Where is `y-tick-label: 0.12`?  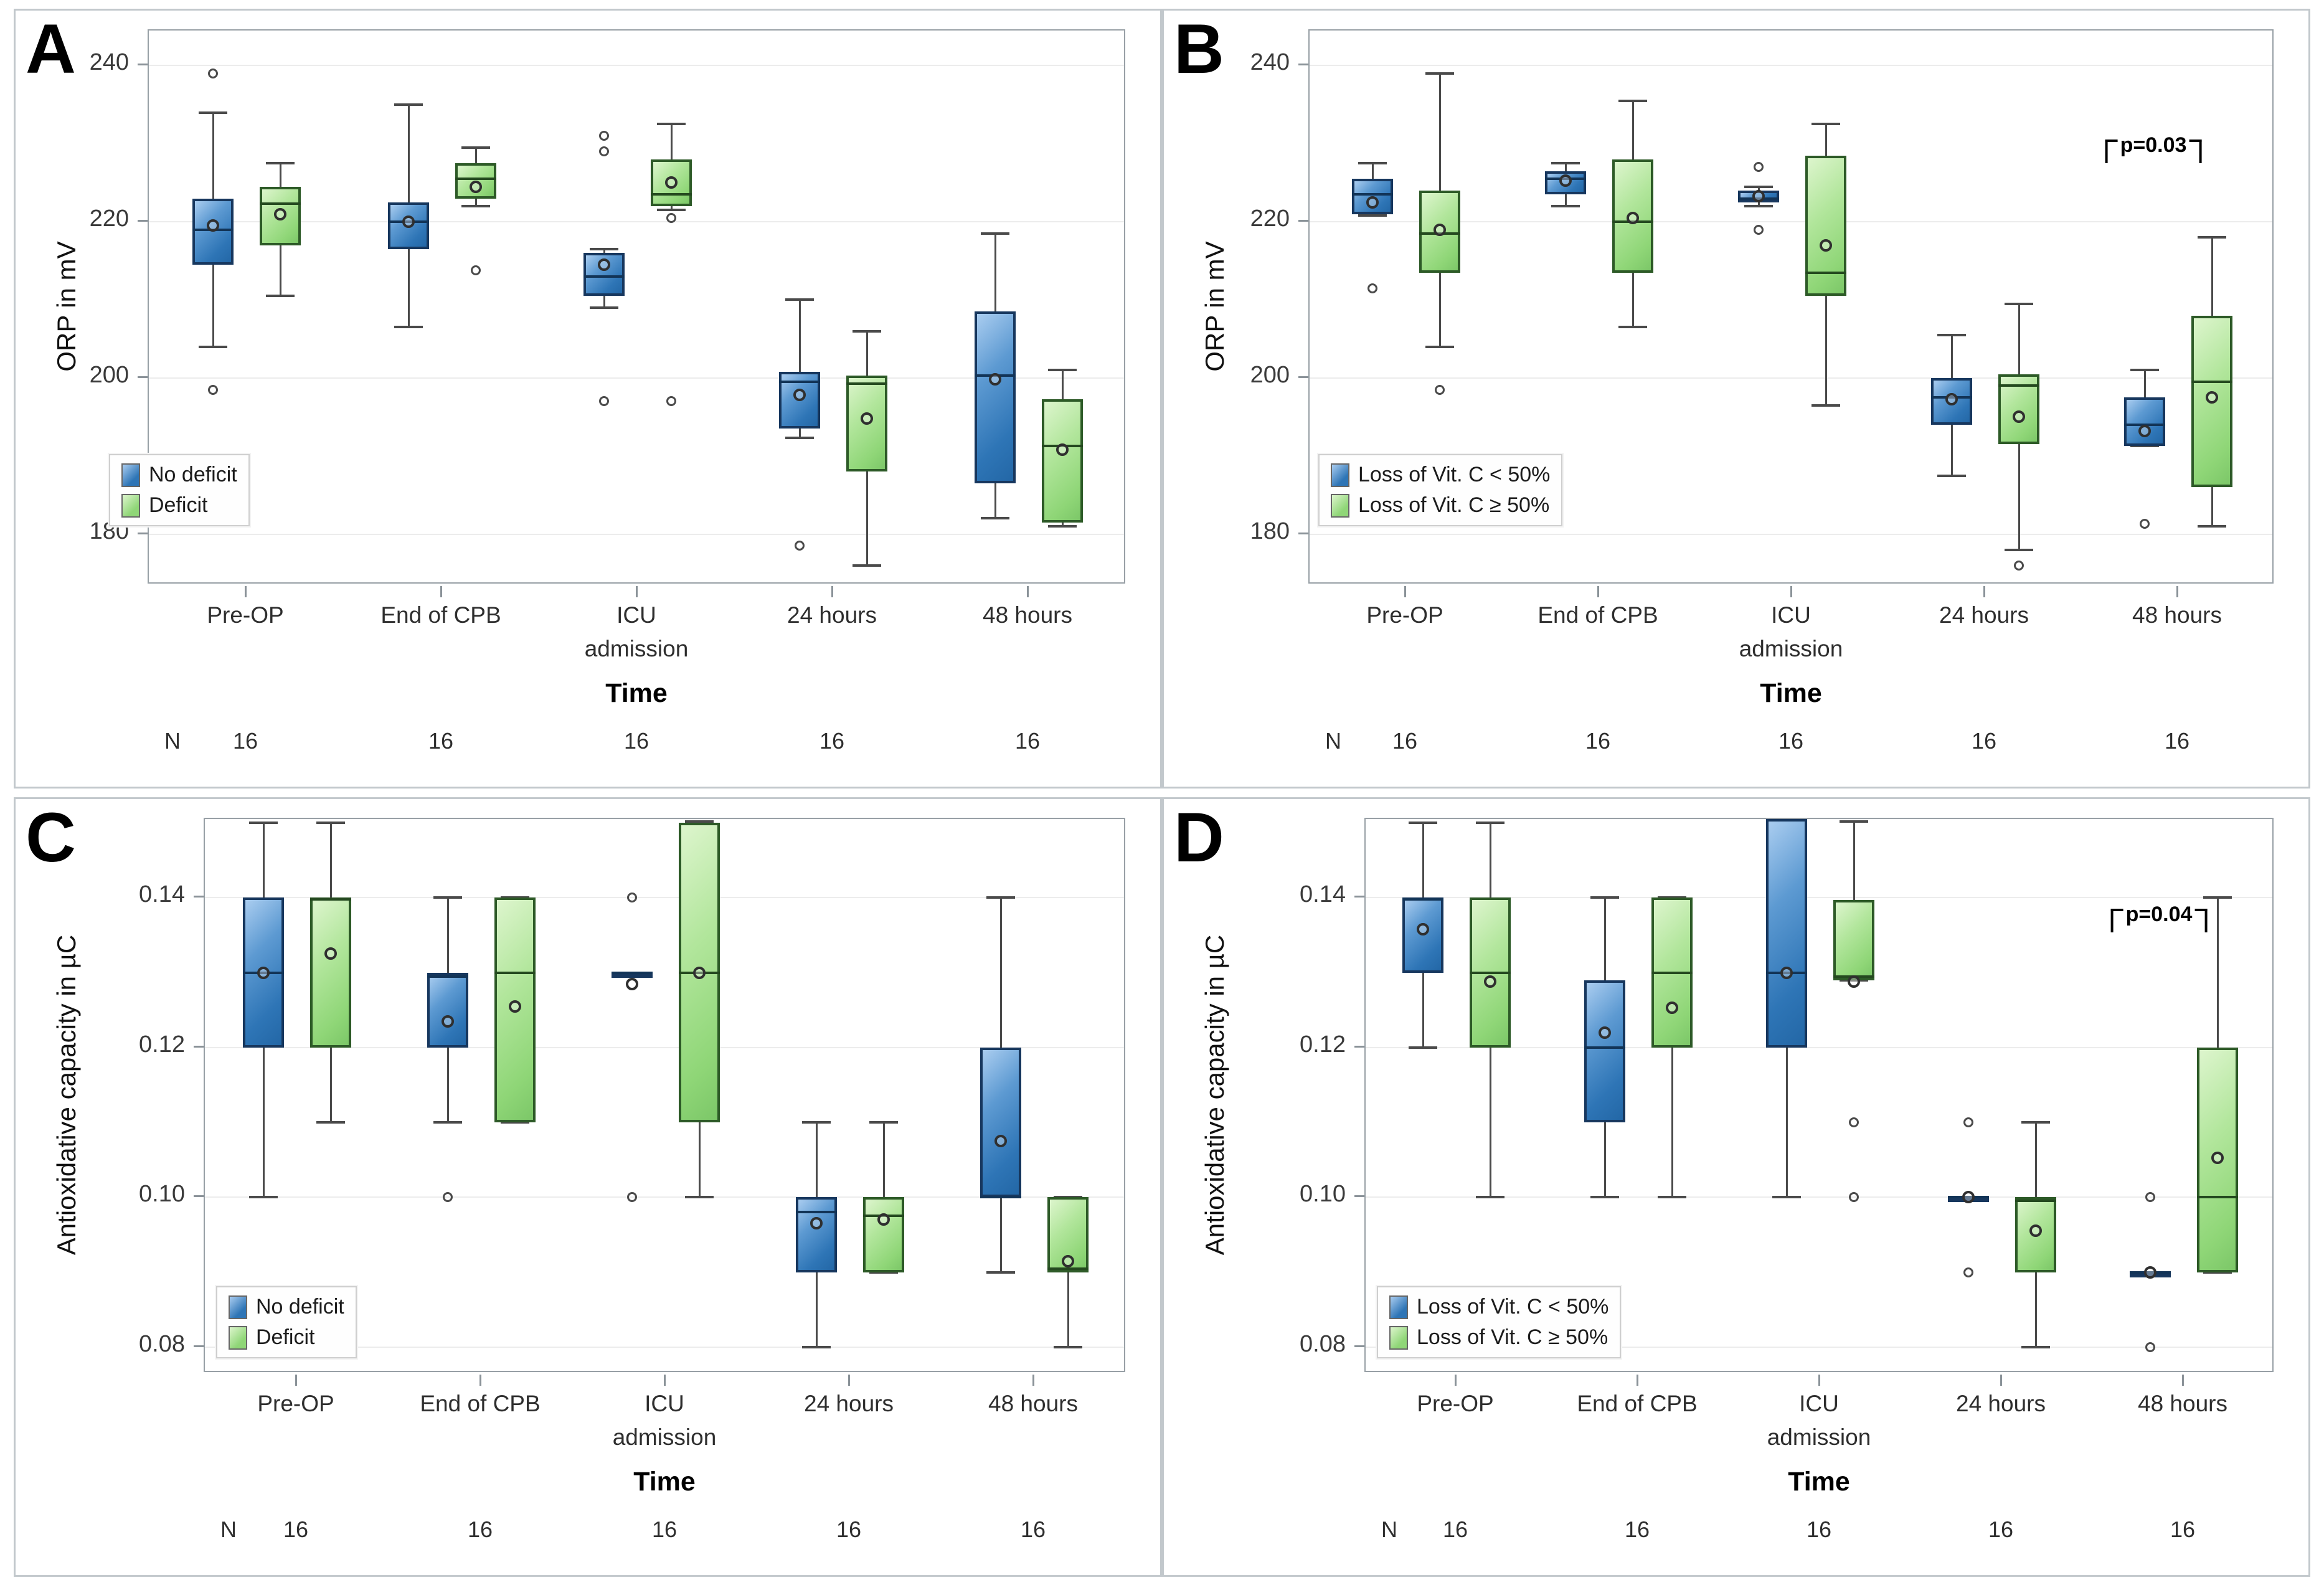 y-tick-label: 0.12 is located at coordinates (162, 1045).